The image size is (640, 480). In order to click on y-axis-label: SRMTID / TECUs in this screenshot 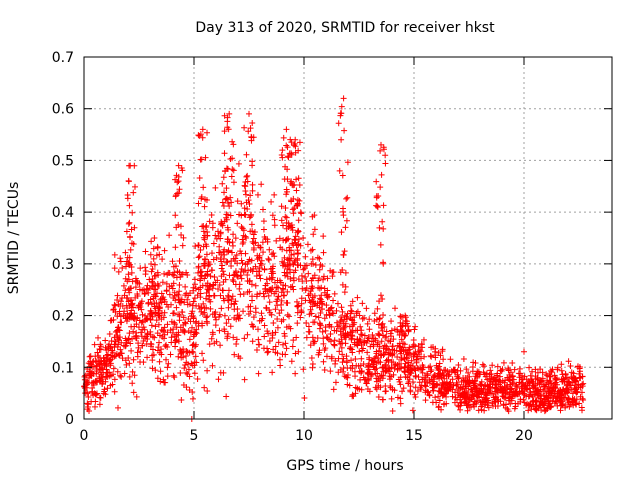, I will do `click(14, 238)`.